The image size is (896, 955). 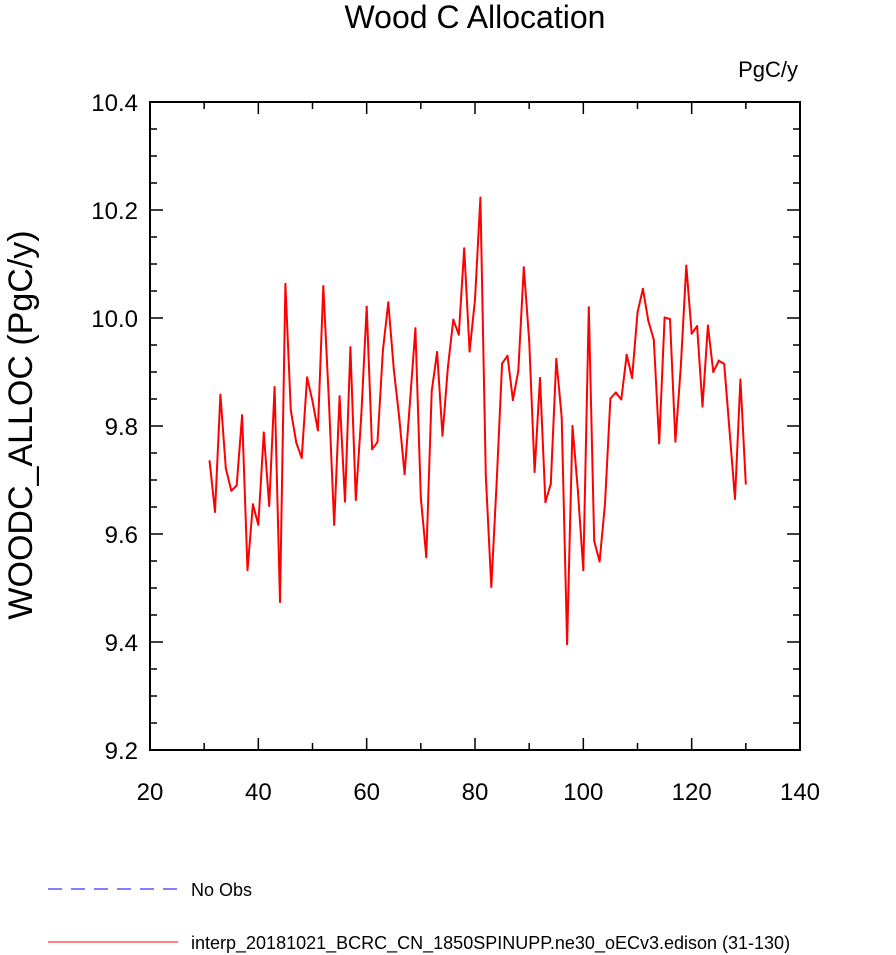 What do you see at coordinates (121, 643) in the screenshot?
I see `y-tick-label: 9.4` at bounding box center [121, 643].